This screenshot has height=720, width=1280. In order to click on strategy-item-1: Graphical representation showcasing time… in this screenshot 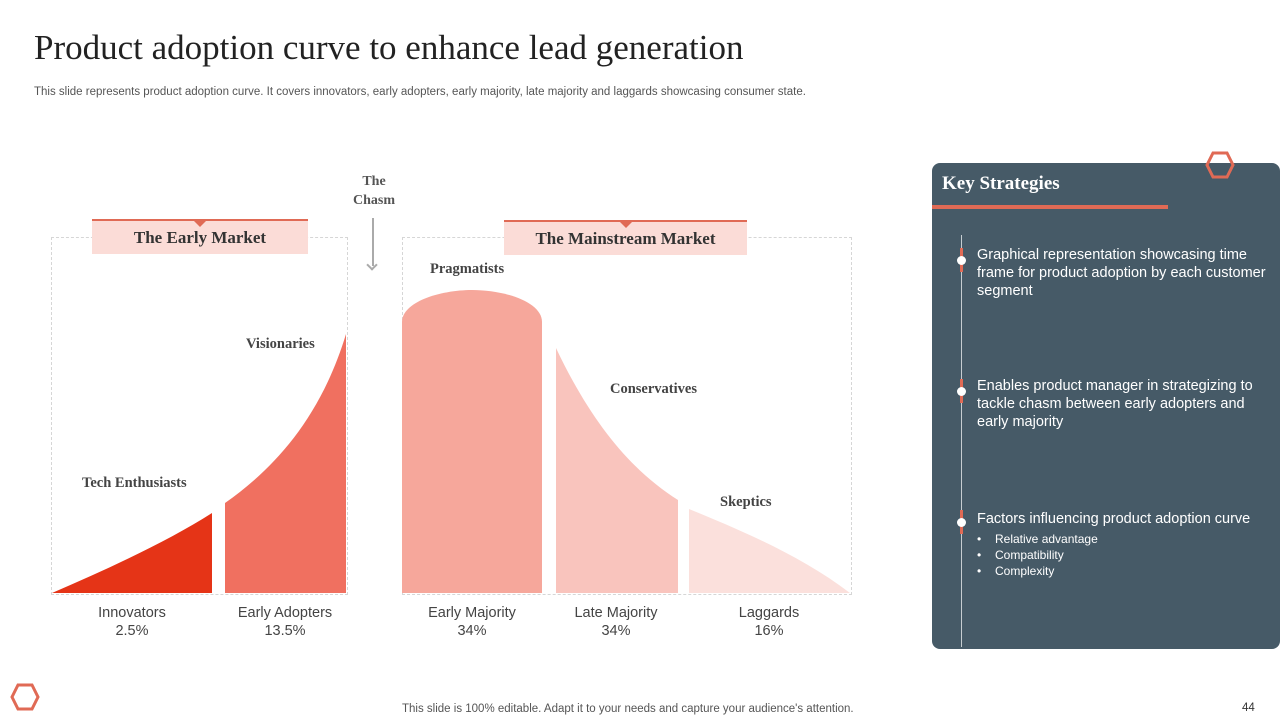, I will do `click(1121, 273)`.